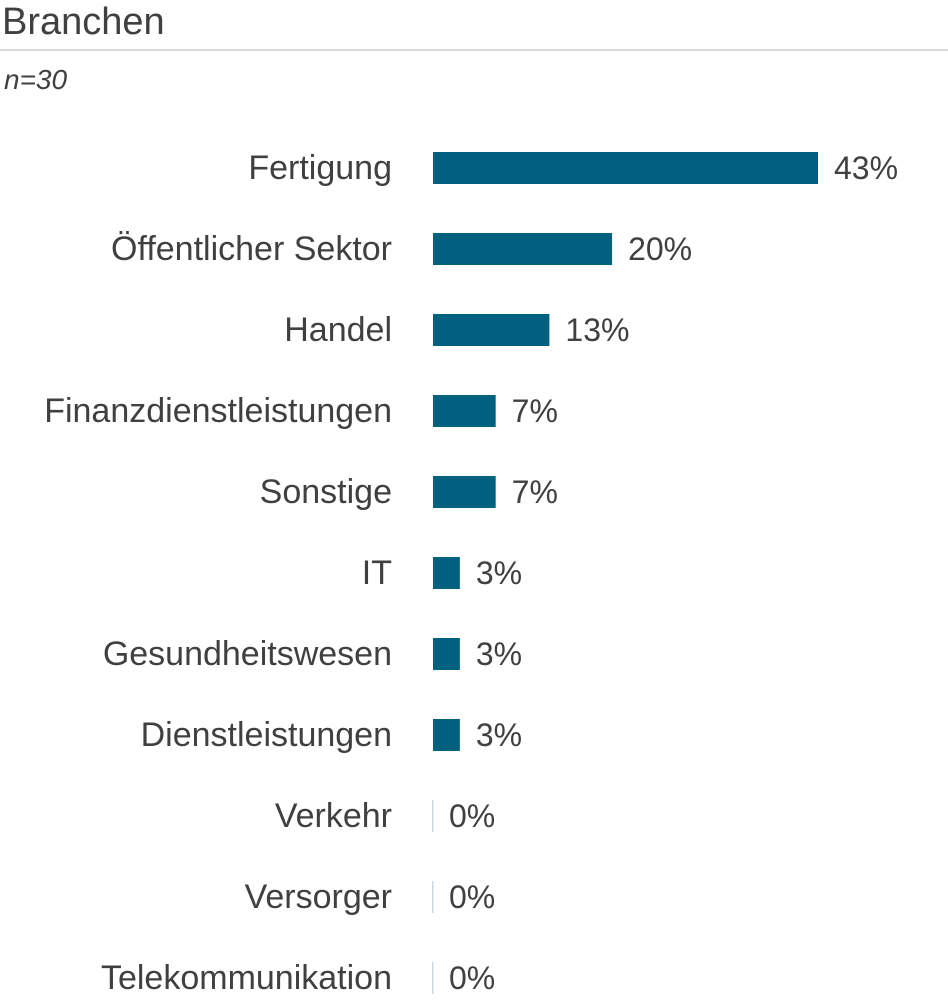 This screenshot has height=1001, width=948. What do you see at coordinates (474, 50) in the screenshot?
I see `title-divider` at bounding box center [474, 50].